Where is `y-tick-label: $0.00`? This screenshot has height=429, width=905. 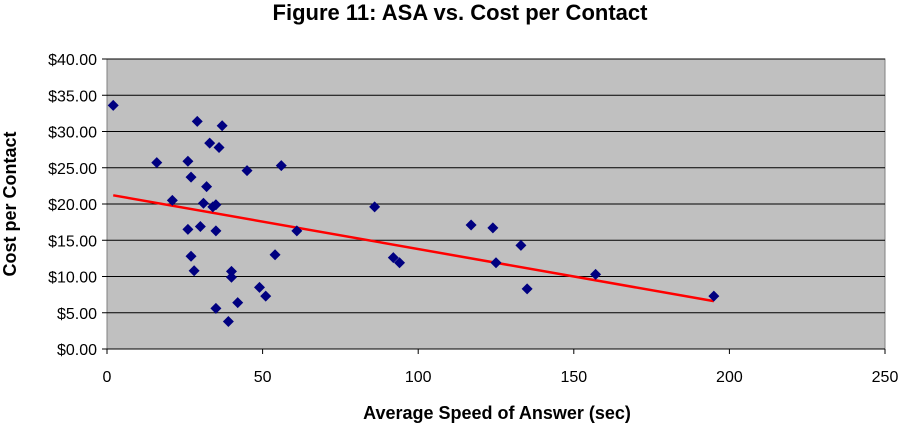 y-tick-label: $0.00 is located at coordinates (77, 350).